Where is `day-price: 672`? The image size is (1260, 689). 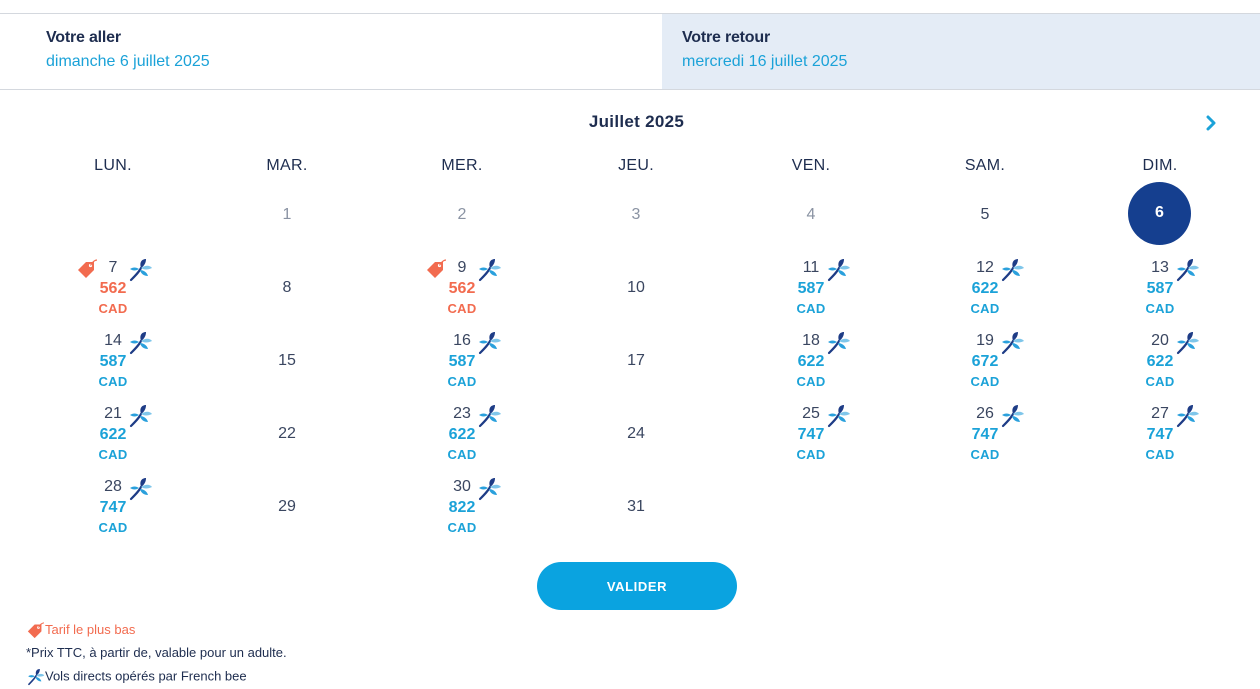 day-price: 672 is located at coordinates (985, 361).